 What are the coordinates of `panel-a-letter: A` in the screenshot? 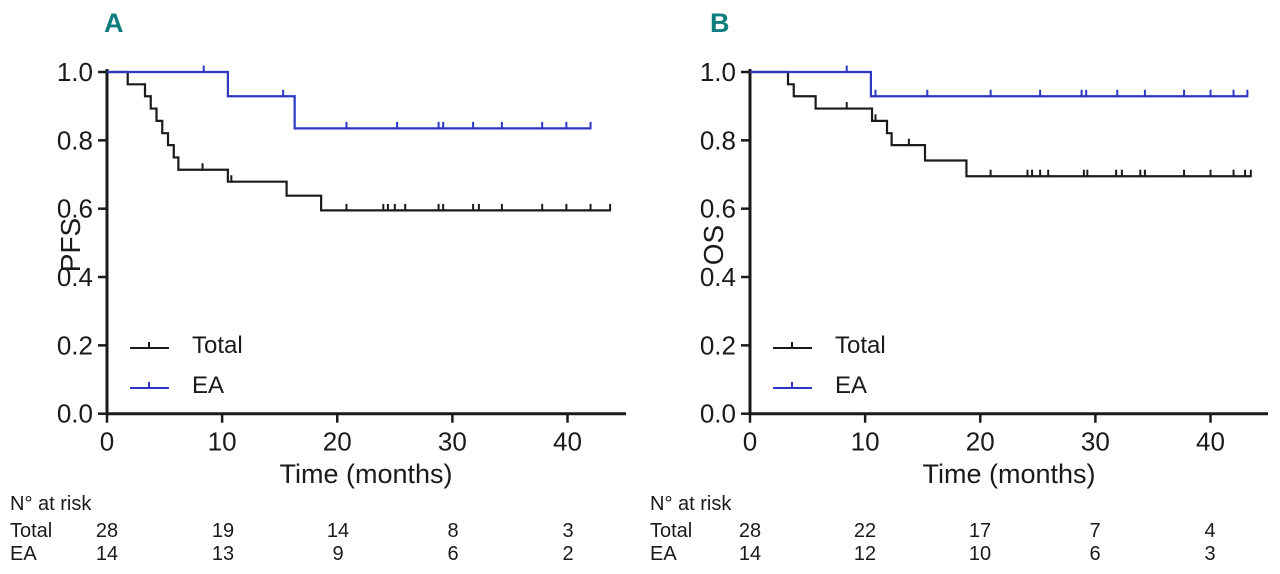 It's located at (114, 23).